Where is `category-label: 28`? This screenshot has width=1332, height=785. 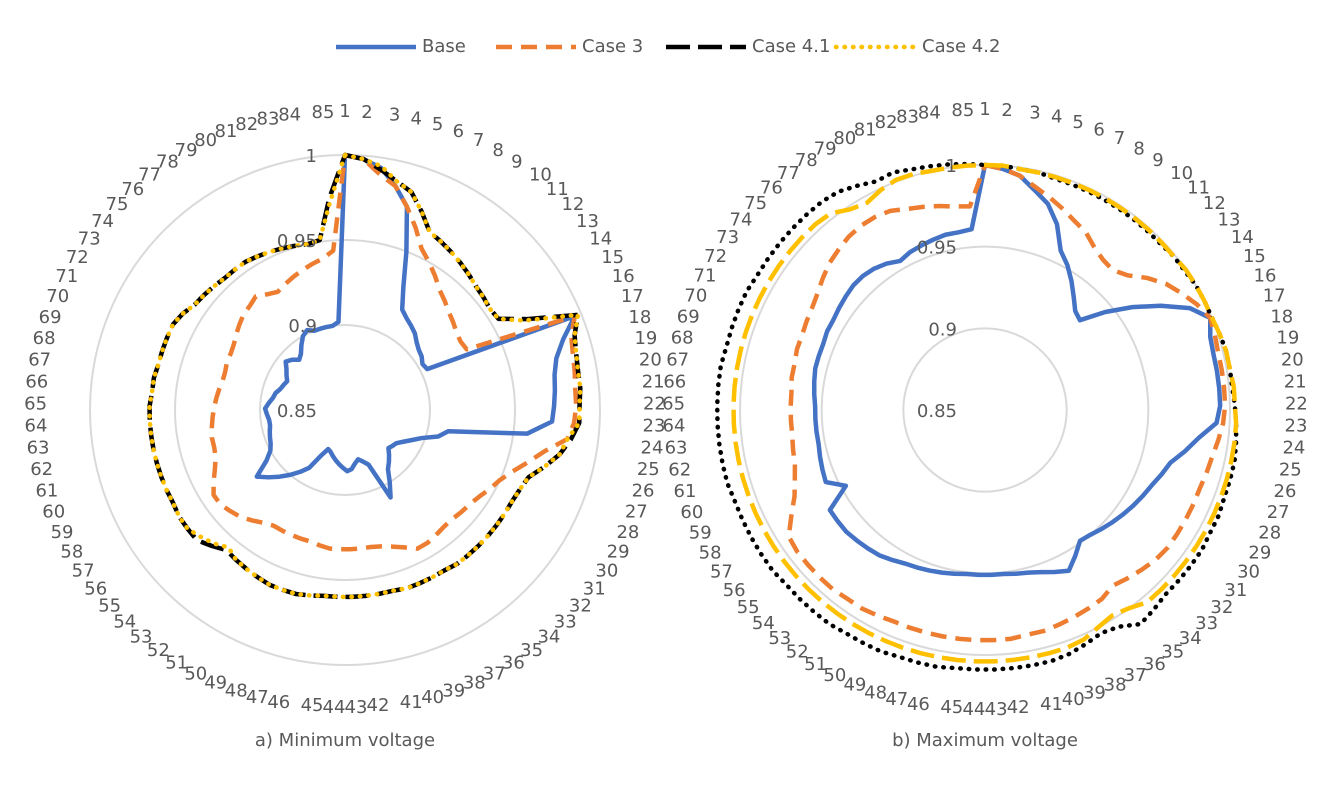 category-label: 28 is located at coordinates (627, 532).